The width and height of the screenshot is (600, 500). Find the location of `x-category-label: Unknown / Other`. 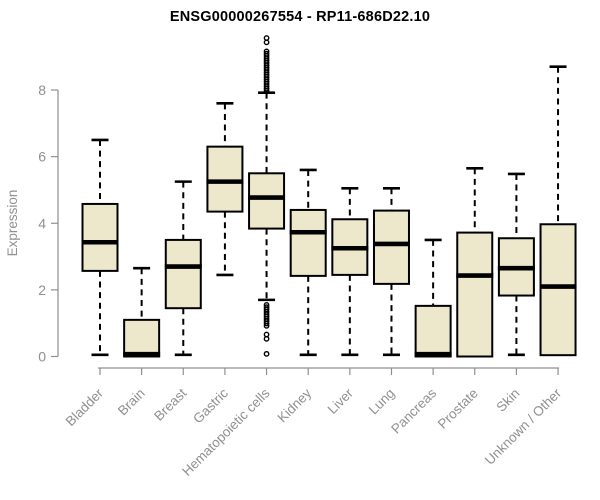

x-category-label: Unknown / Other is located at coordinates (523, 426).